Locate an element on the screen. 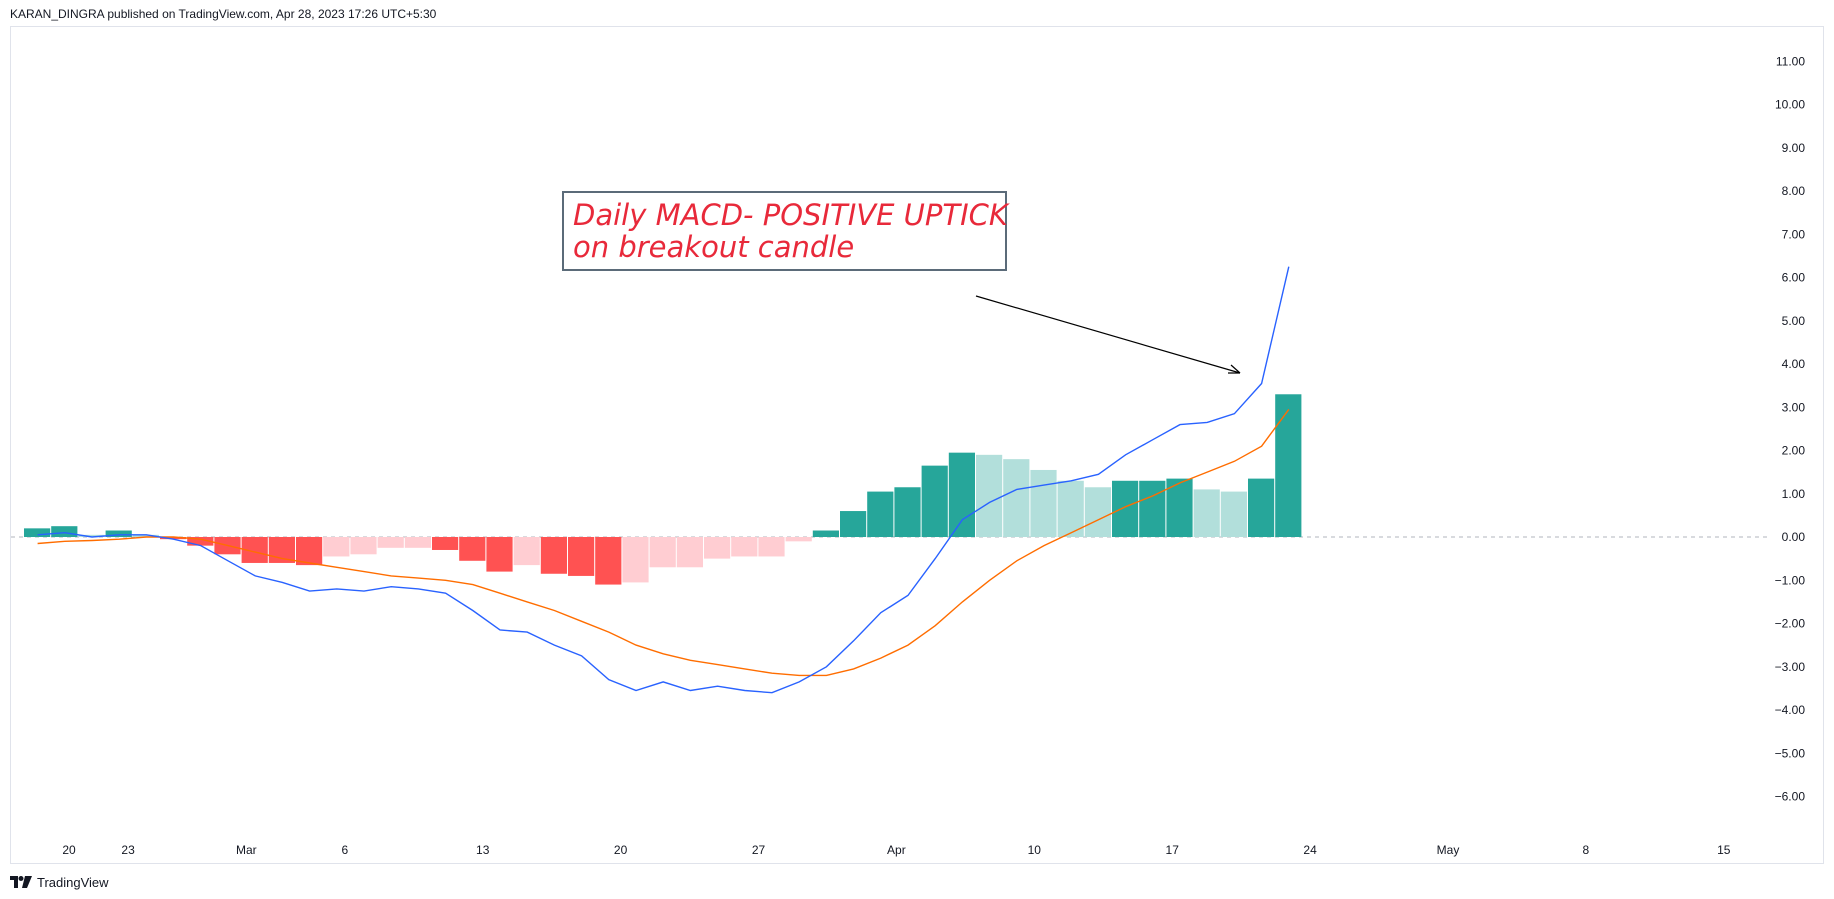 The height and width of the screenshot is (899, 1834). y-tick-label: 5.00 is located at coordinates (1794, 321).